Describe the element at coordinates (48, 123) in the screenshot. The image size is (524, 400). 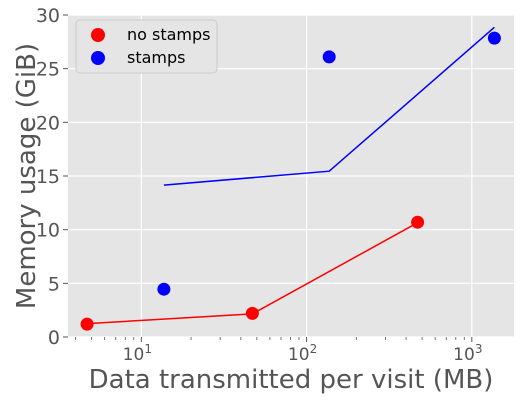
I see `y-tick-label: 20` at that location.